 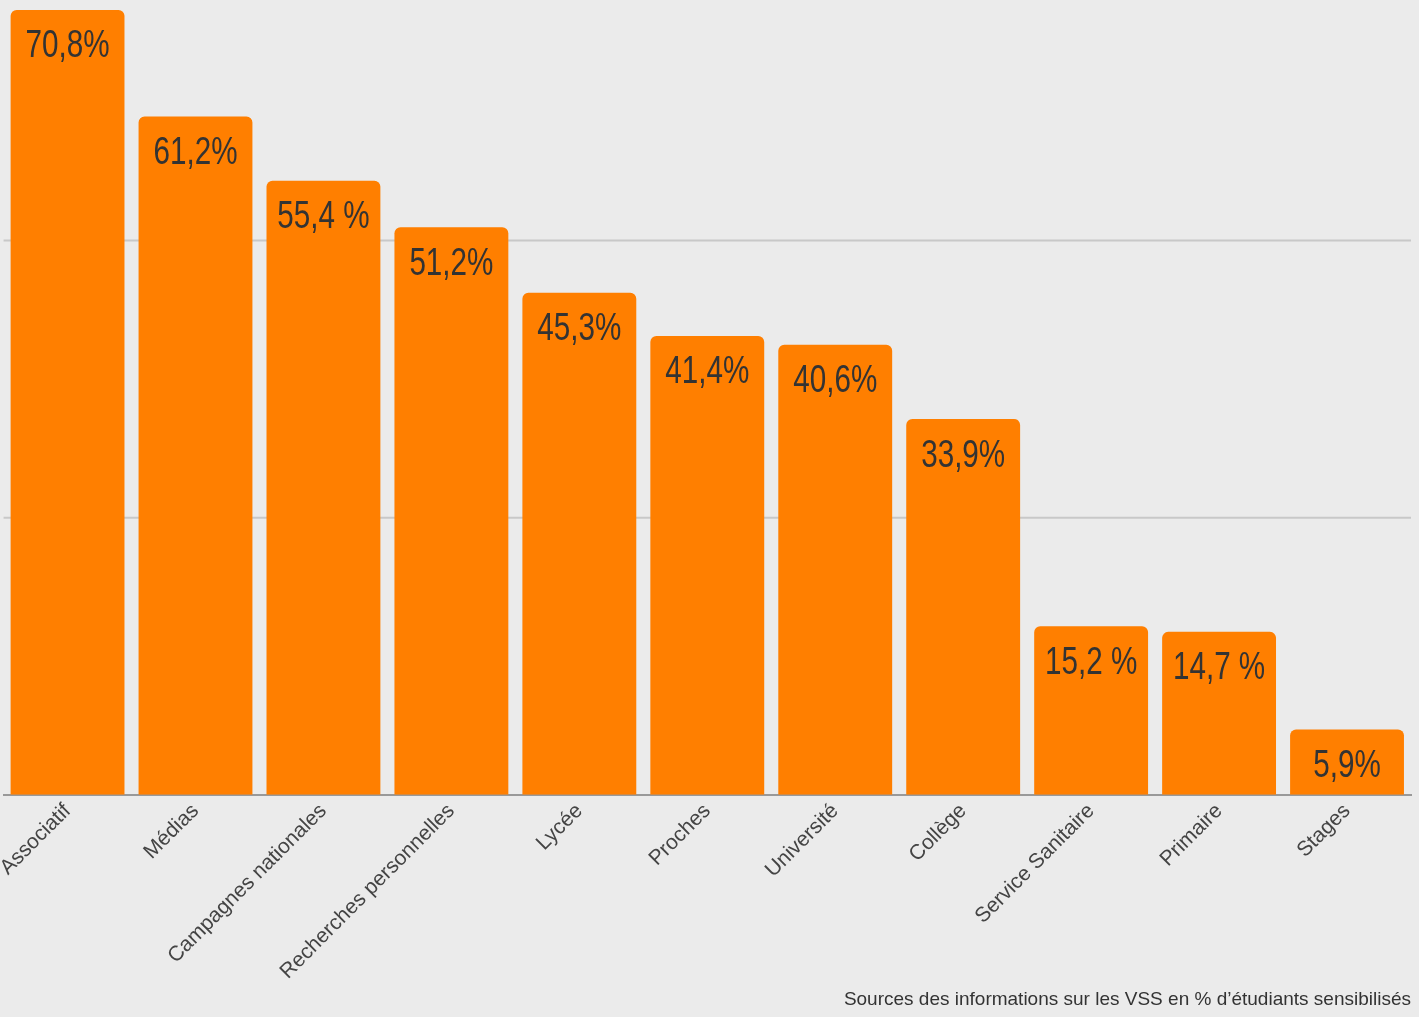 I want to click on data-label: 40,6%, so click(x=835, y=379).